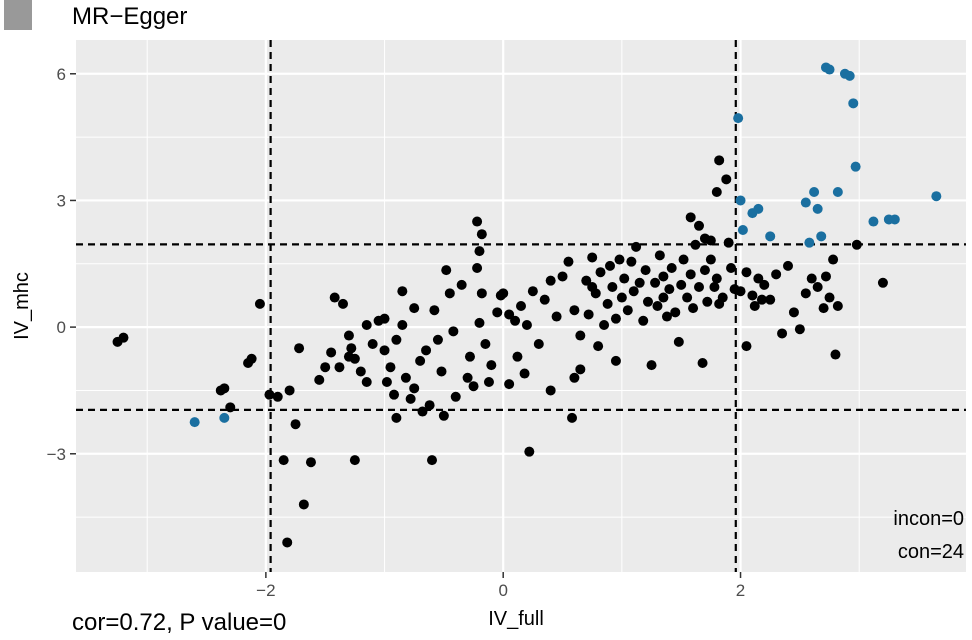 The width and height of the screenshot is (972, 640). Describe the element at coordinates (502, 590) in the screenshot. I see `x-tick-label: 0` at that location.